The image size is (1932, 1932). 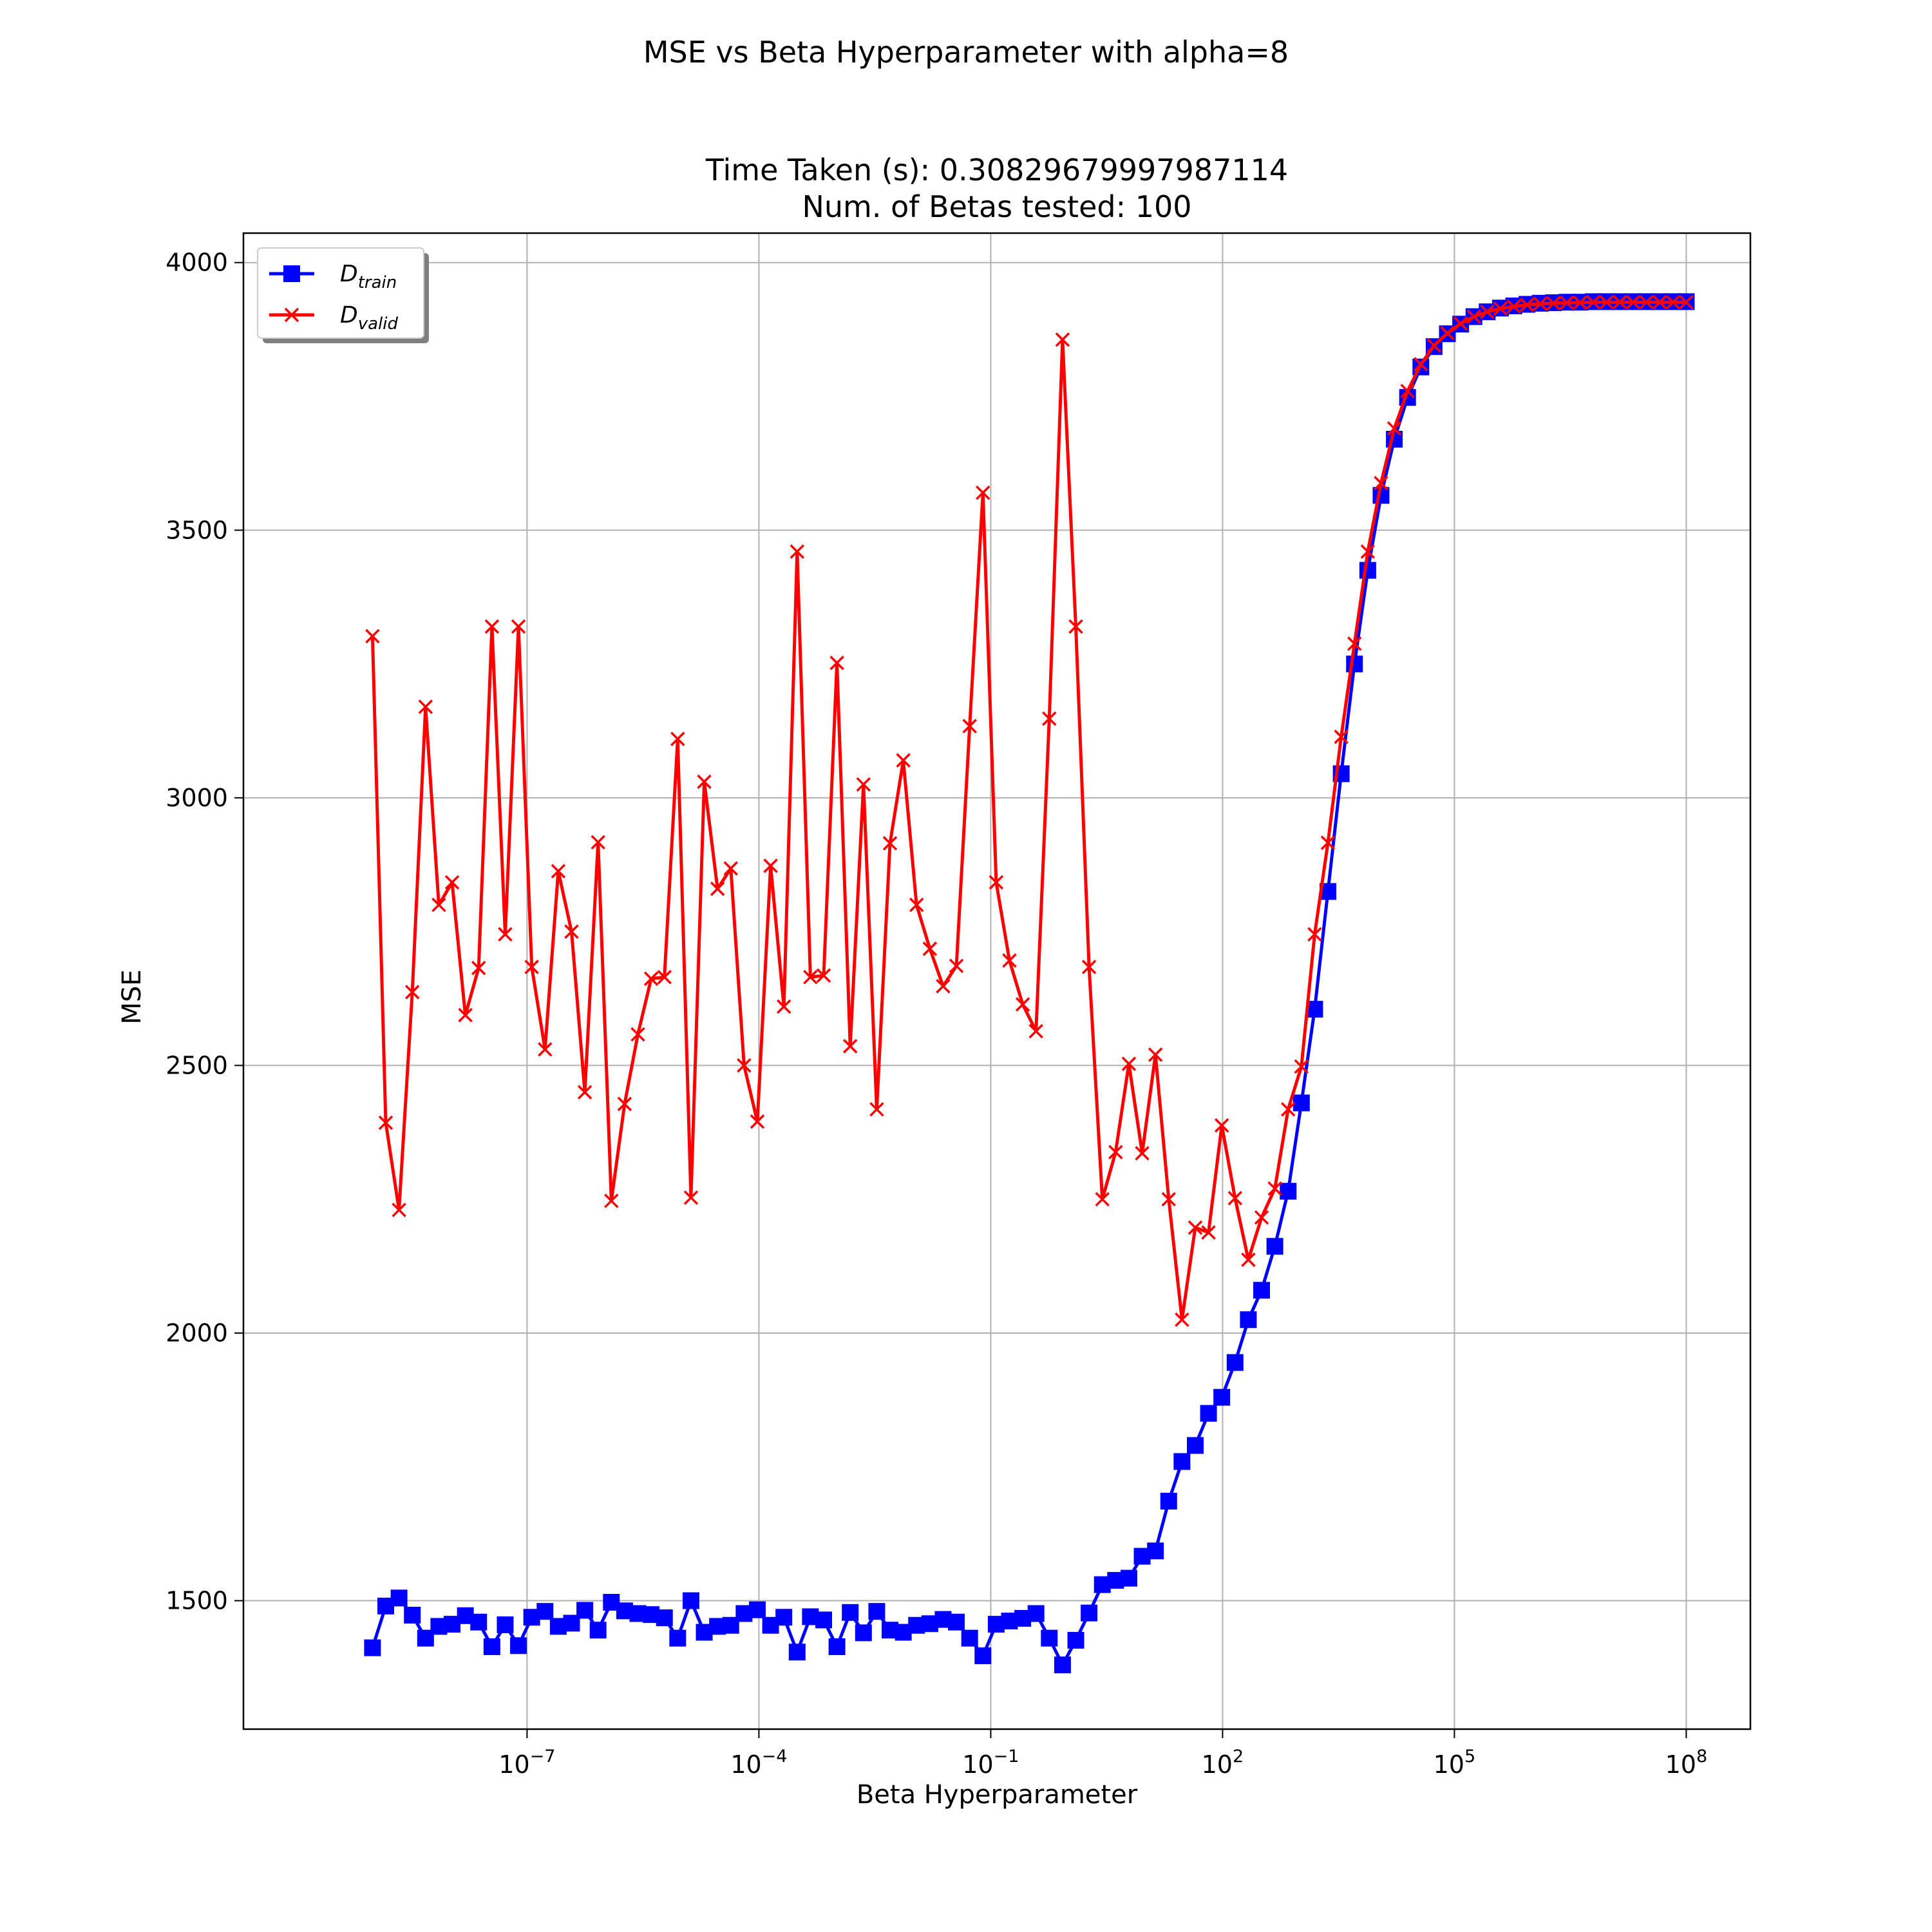 What do you see at coordinates (775, 1756) in the screenshot?
I see `x-tick-label-exponent: −4` at bounding box center [775, 1756].